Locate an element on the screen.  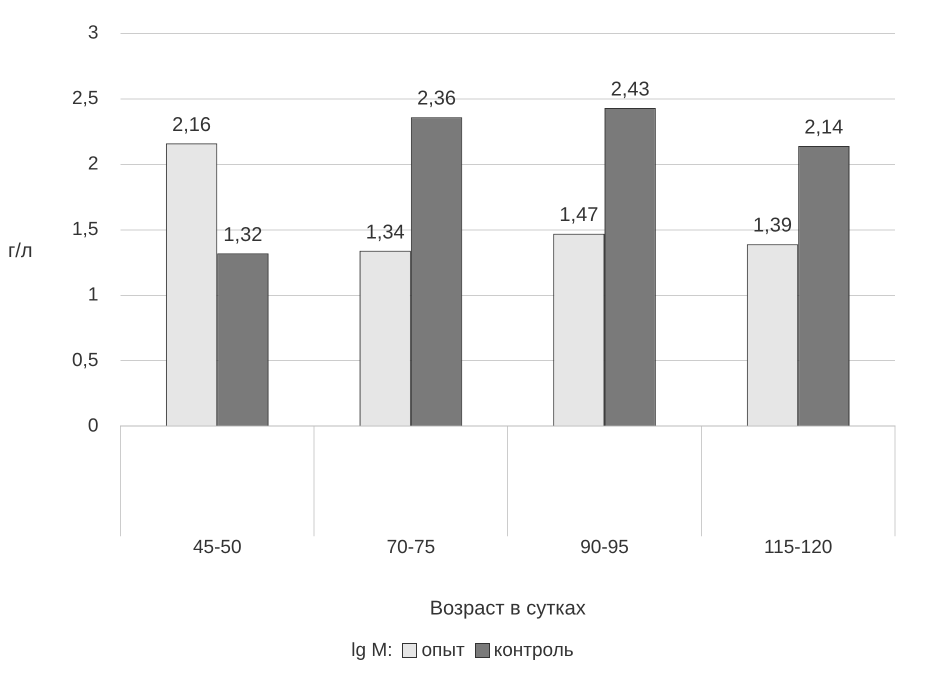
y-tick-label: 2 is located at coordinates (93, 164).